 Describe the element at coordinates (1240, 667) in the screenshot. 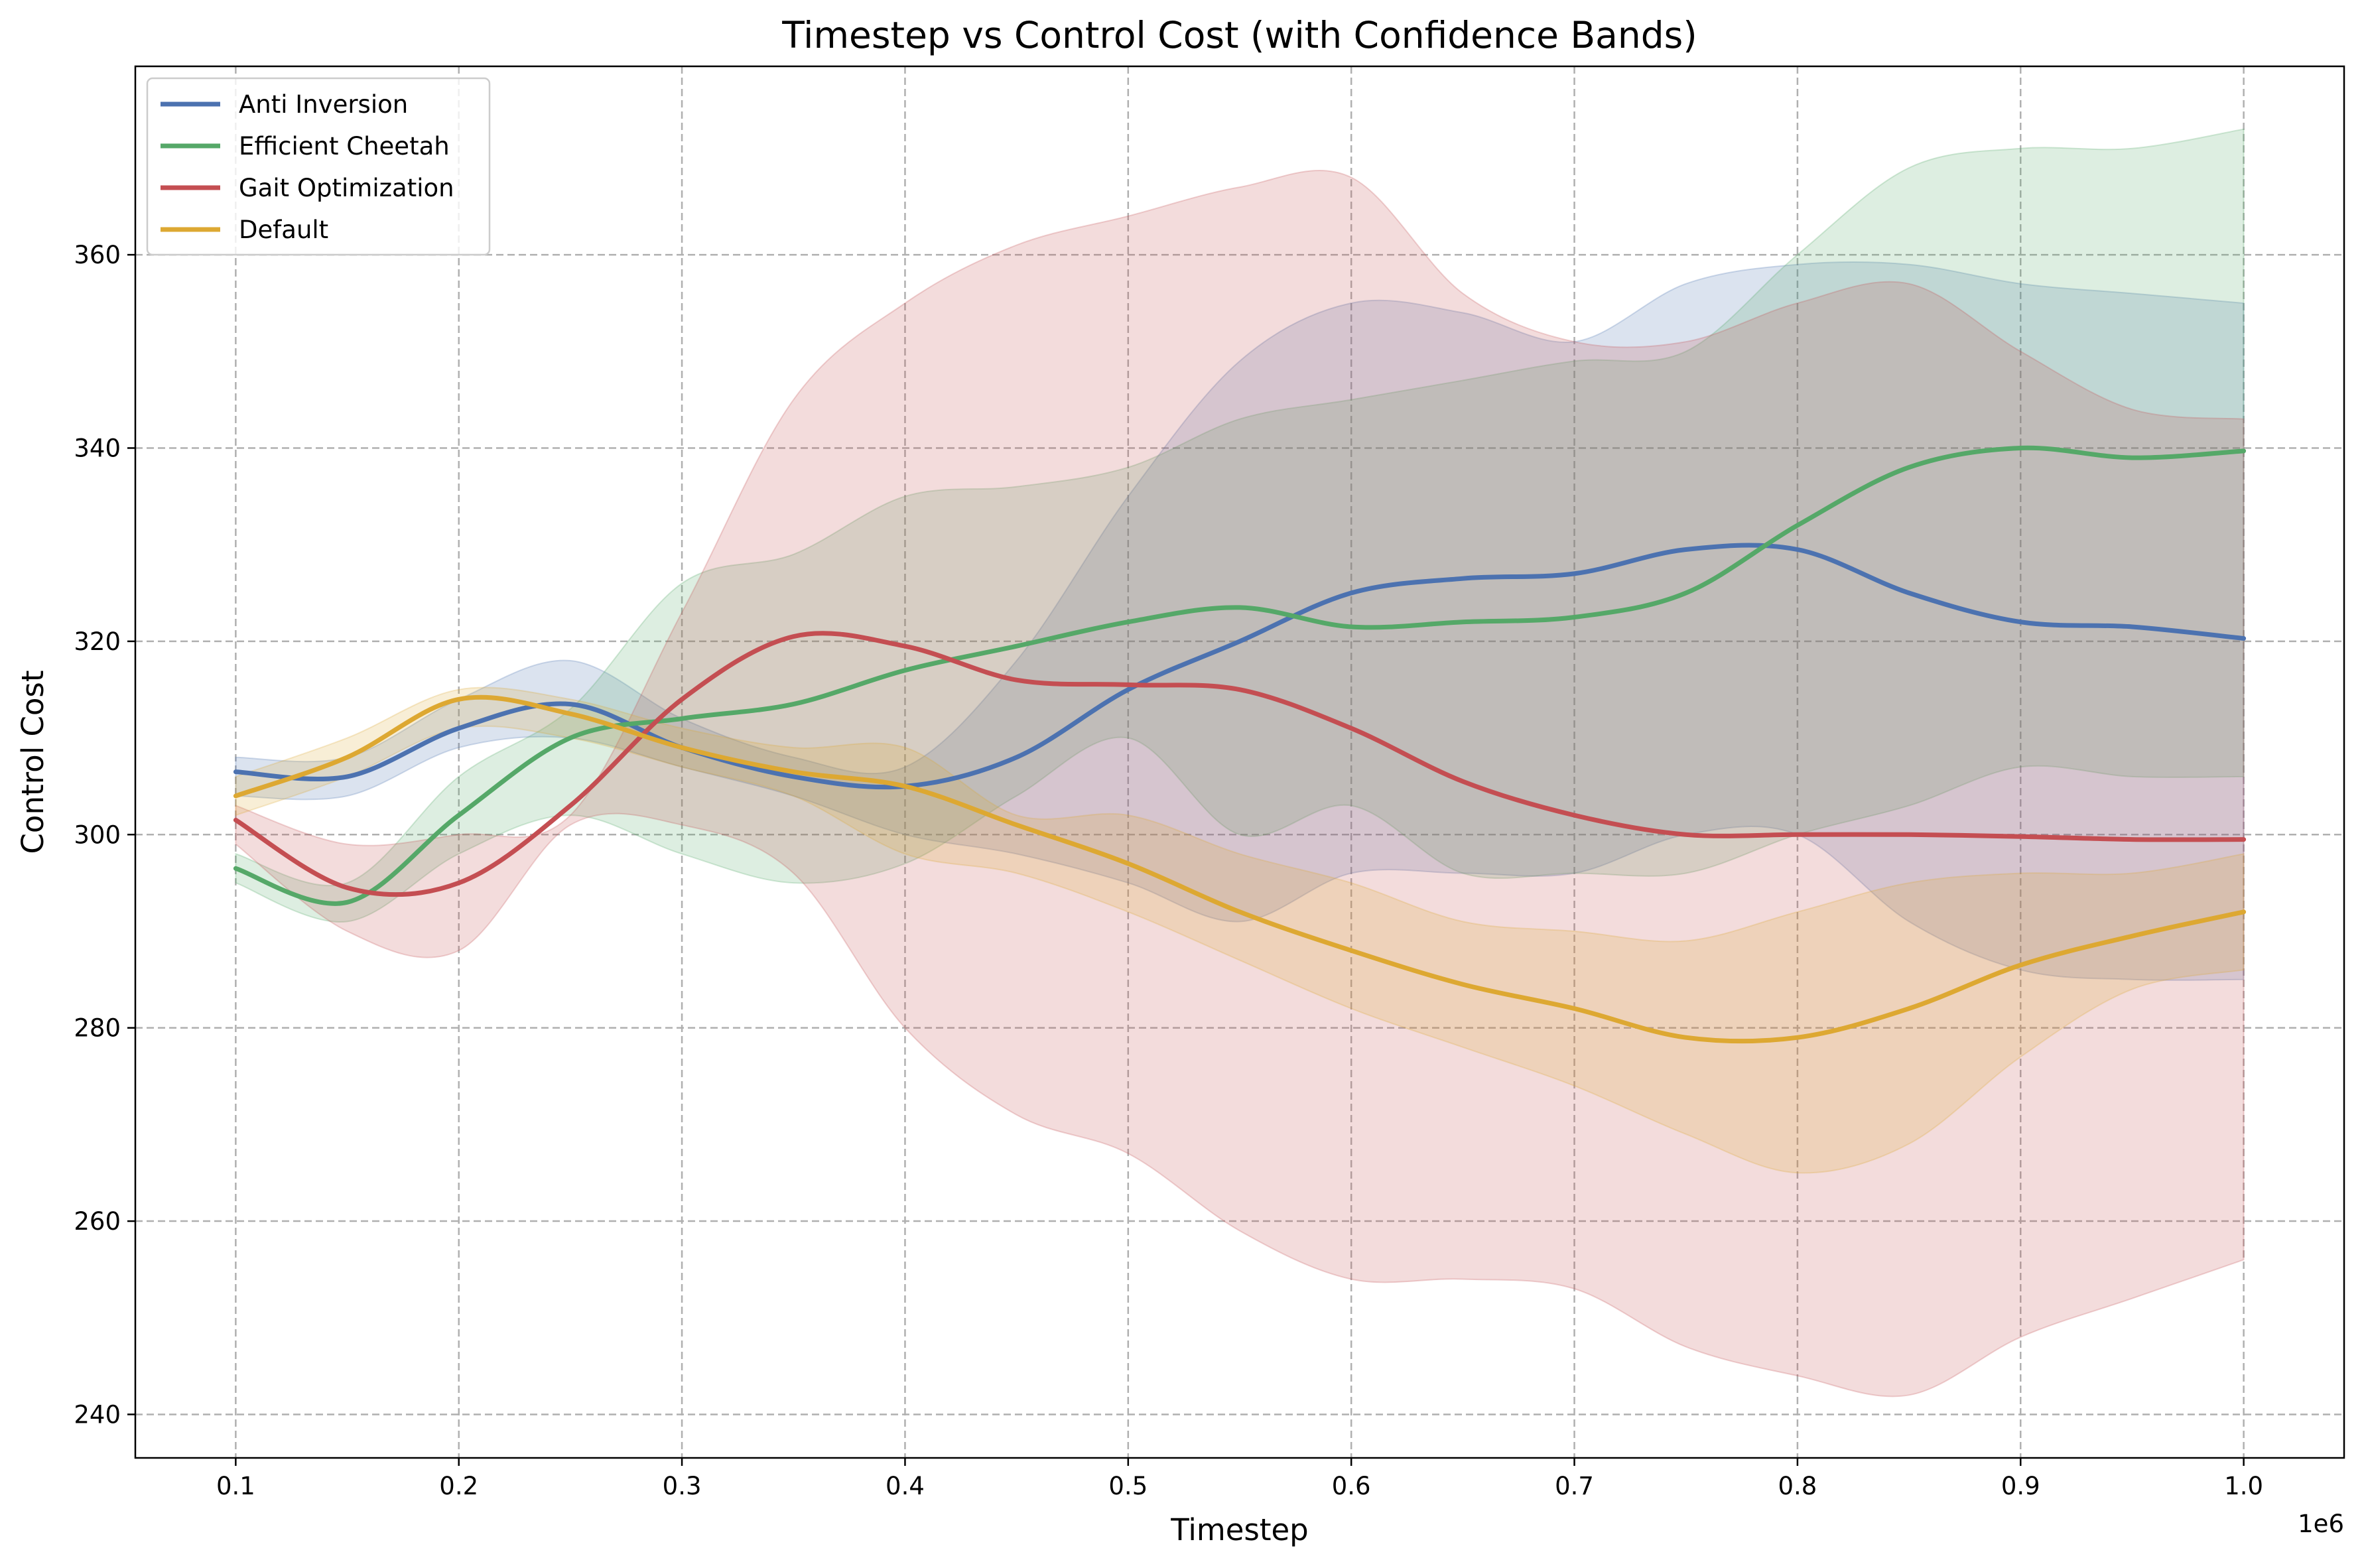

I see `series-line-anti-inversion` at that location.